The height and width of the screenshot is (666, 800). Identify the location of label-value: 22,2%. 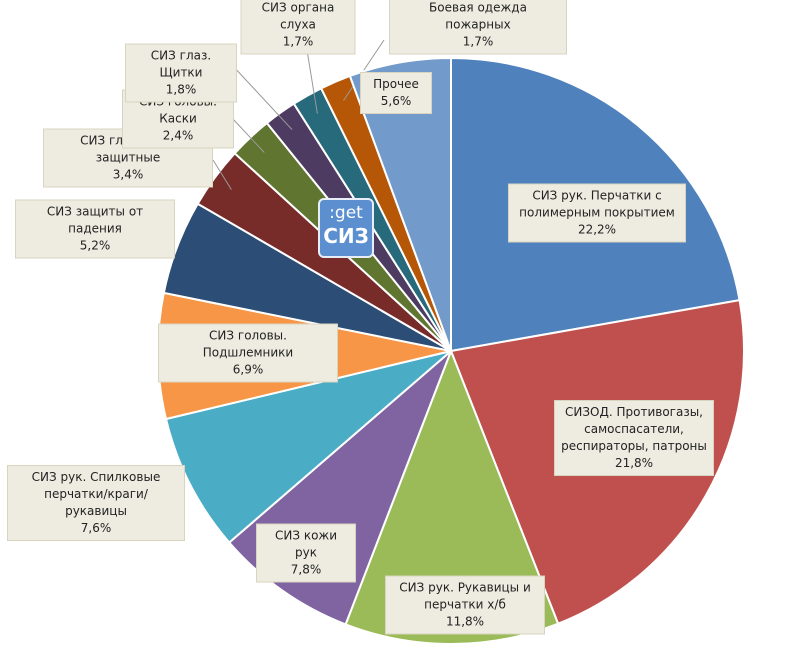
(597, 229).